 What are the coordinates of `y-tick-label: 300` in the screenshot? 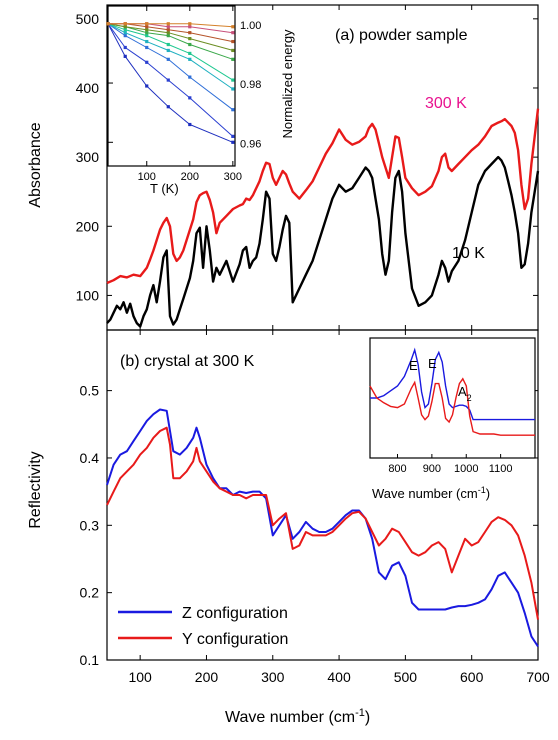 It's located at (88, 157).